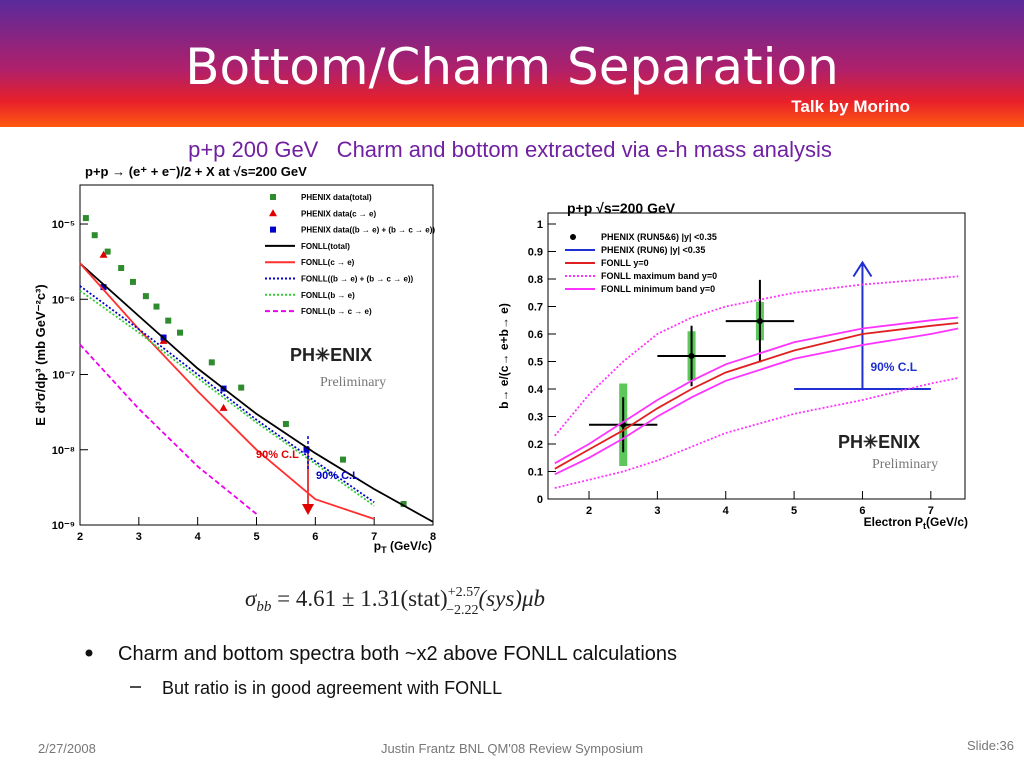 Image resolution: width=1024 pixels, height=768 pixels. I want to click on slide-title: Bottom/Charm Separation, so click(512, 67).